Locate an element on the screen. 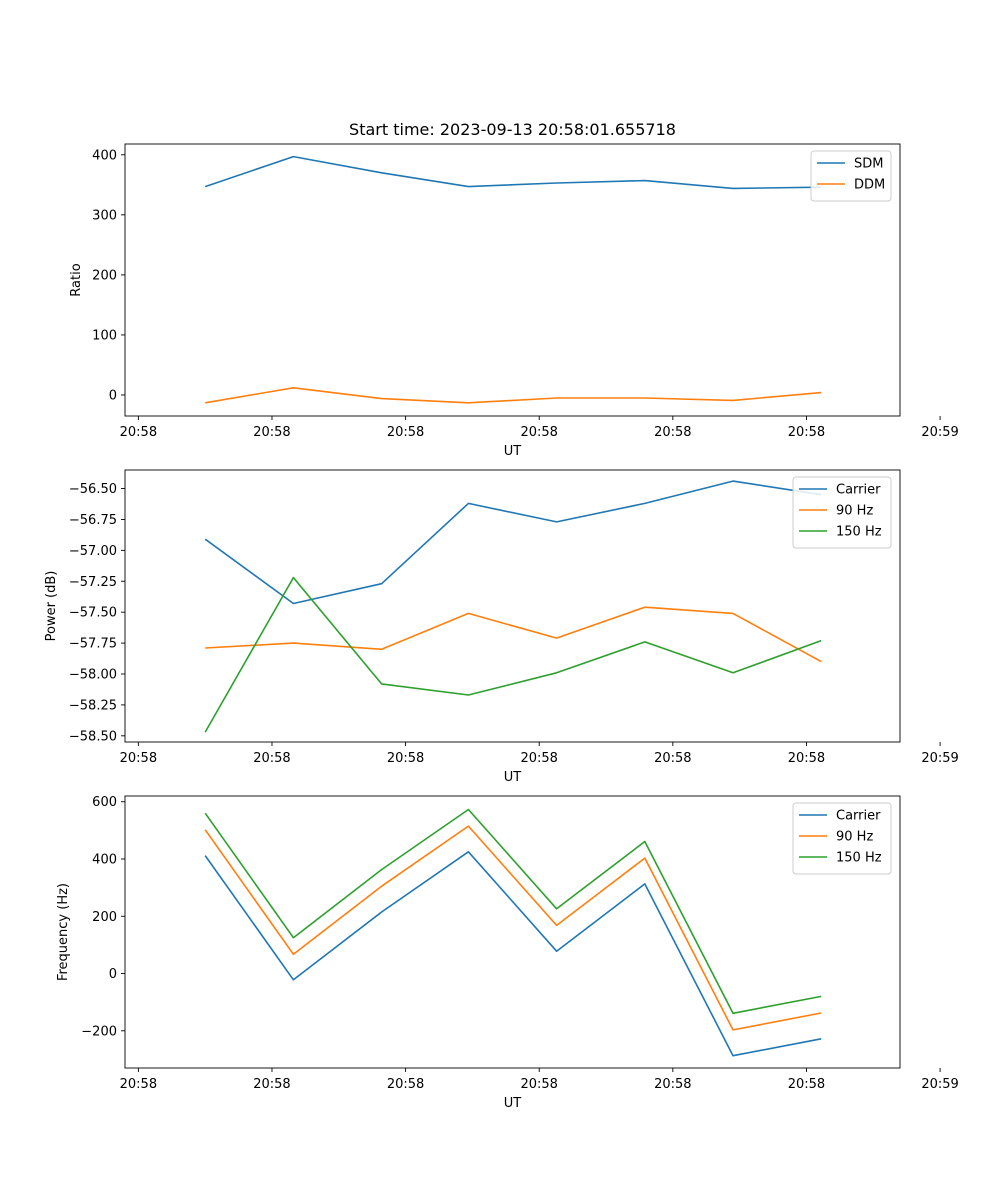 This screenshot has height=1200, width=1000. series-line-ddm is located at coordinates (513, 395).